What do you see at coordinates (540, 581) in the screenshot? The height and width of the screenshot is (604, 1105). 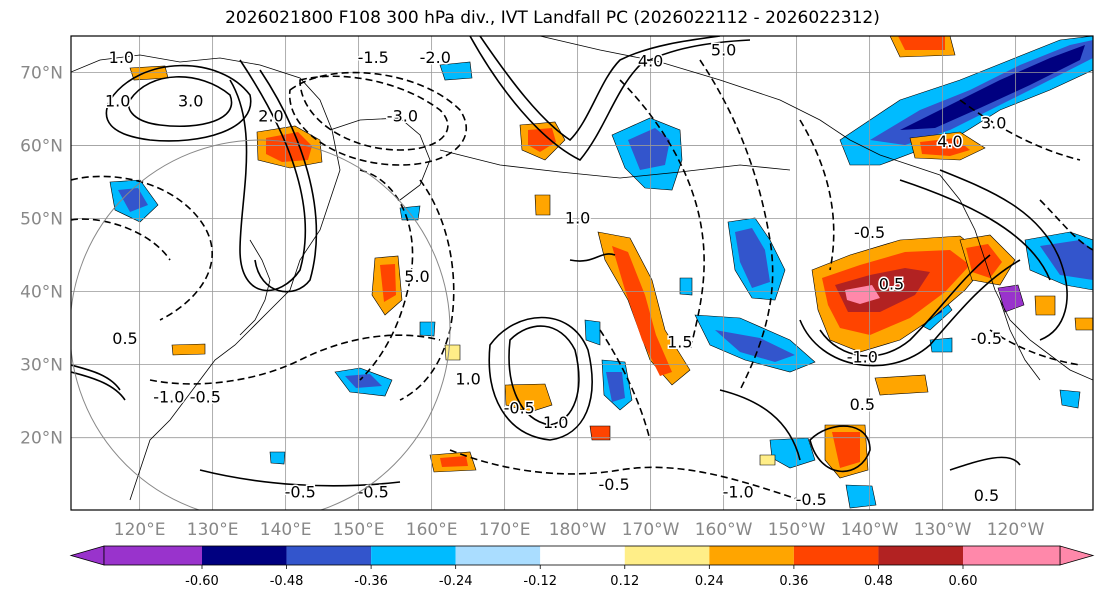 I see `colorbar-tick-label: -0.12` at bounding box center [540, 581].